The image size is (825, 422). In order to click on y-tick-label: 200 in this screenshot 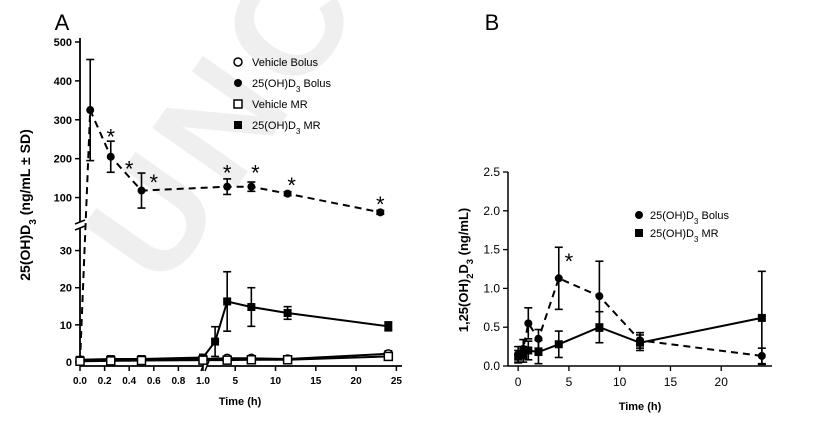, I will do `click(63, 160)`.